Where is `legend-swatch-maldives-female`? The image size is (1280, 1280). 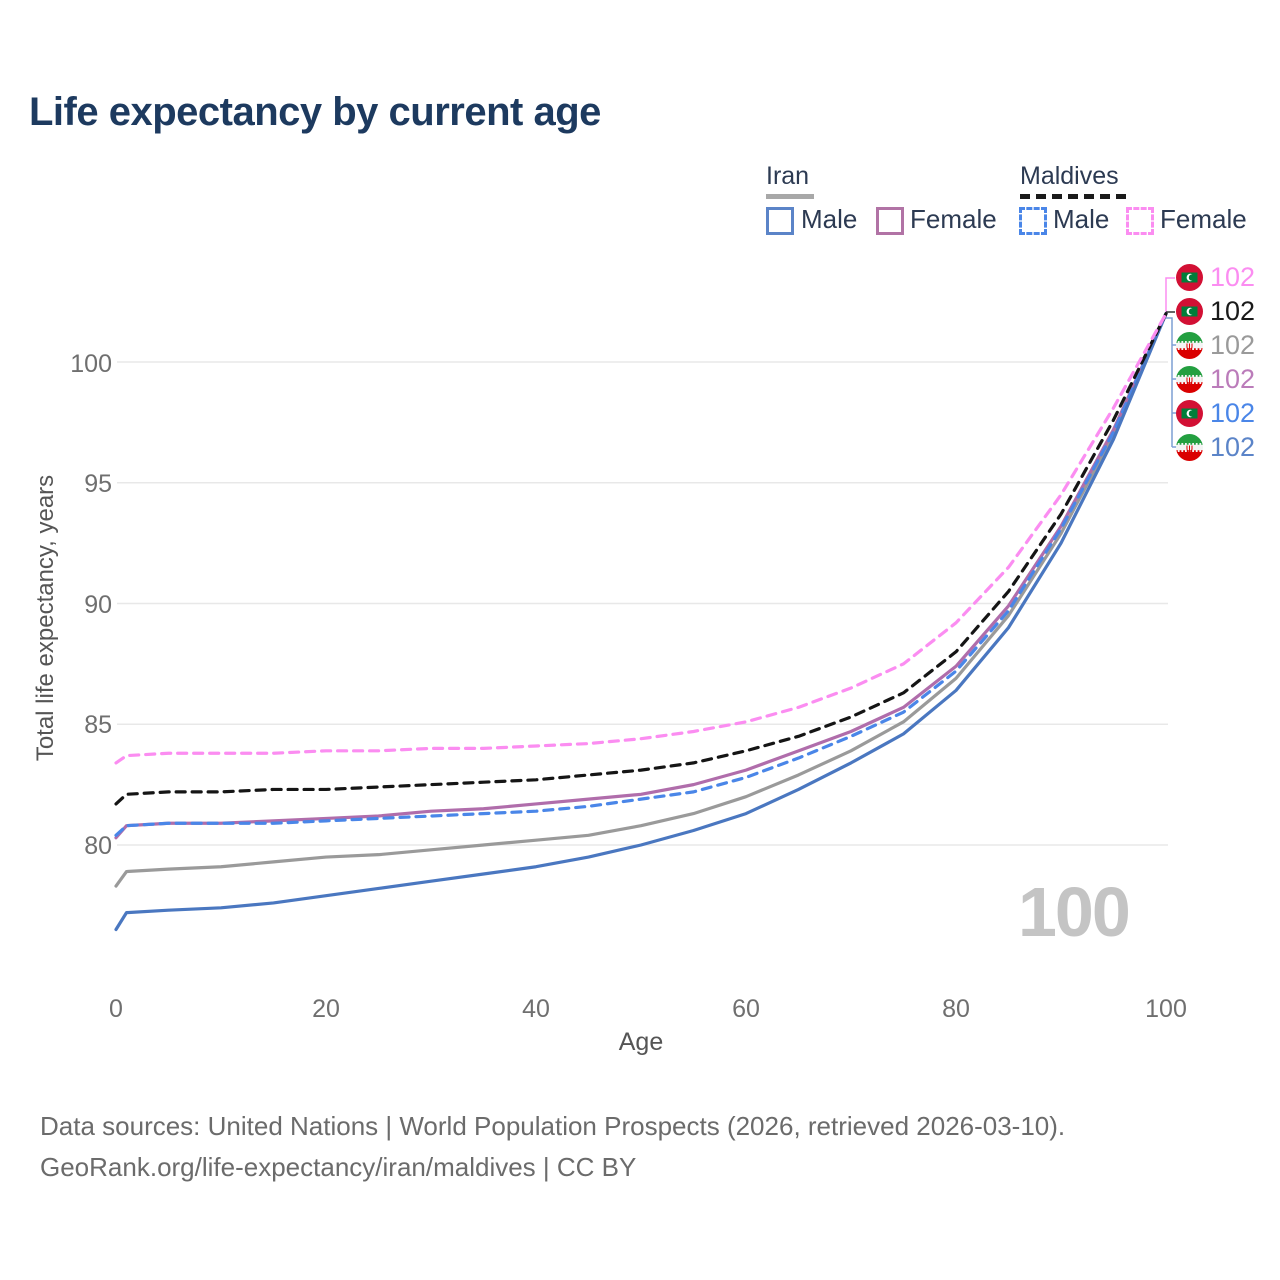 legend-swatch-maldives-female is located at coordinates (1140, 221).